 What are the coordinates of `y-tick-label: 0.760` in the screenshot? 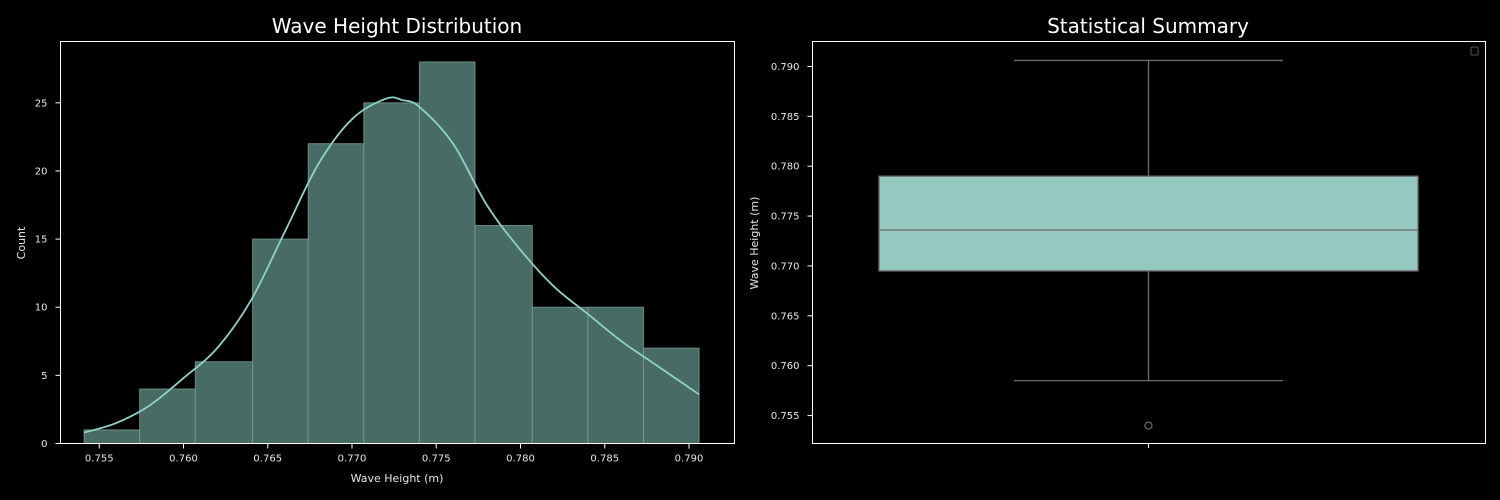 It's located at (785, 366).